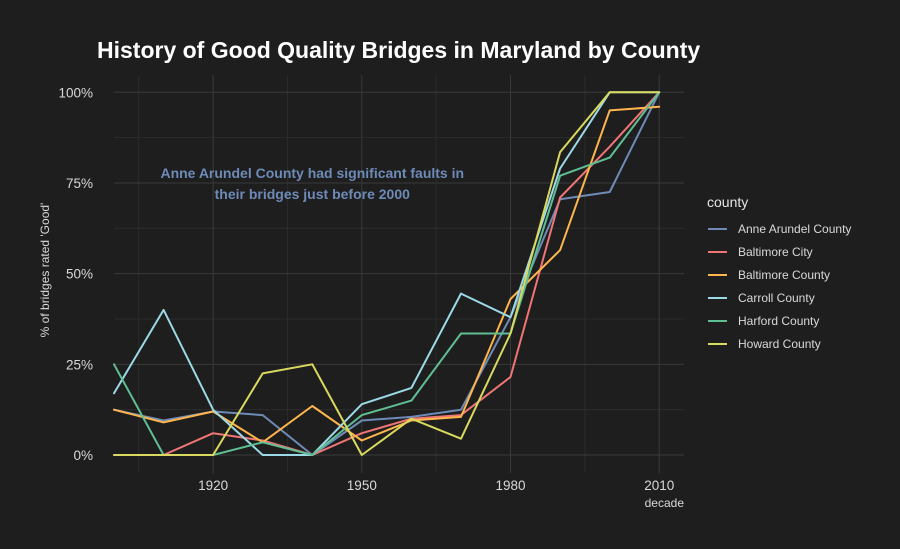 Image resolution: width=900 pixels, height=549 pixels. I want to click on y-axis-ticks: 0% 25% 50% 75% 100%, so click(75, 274).